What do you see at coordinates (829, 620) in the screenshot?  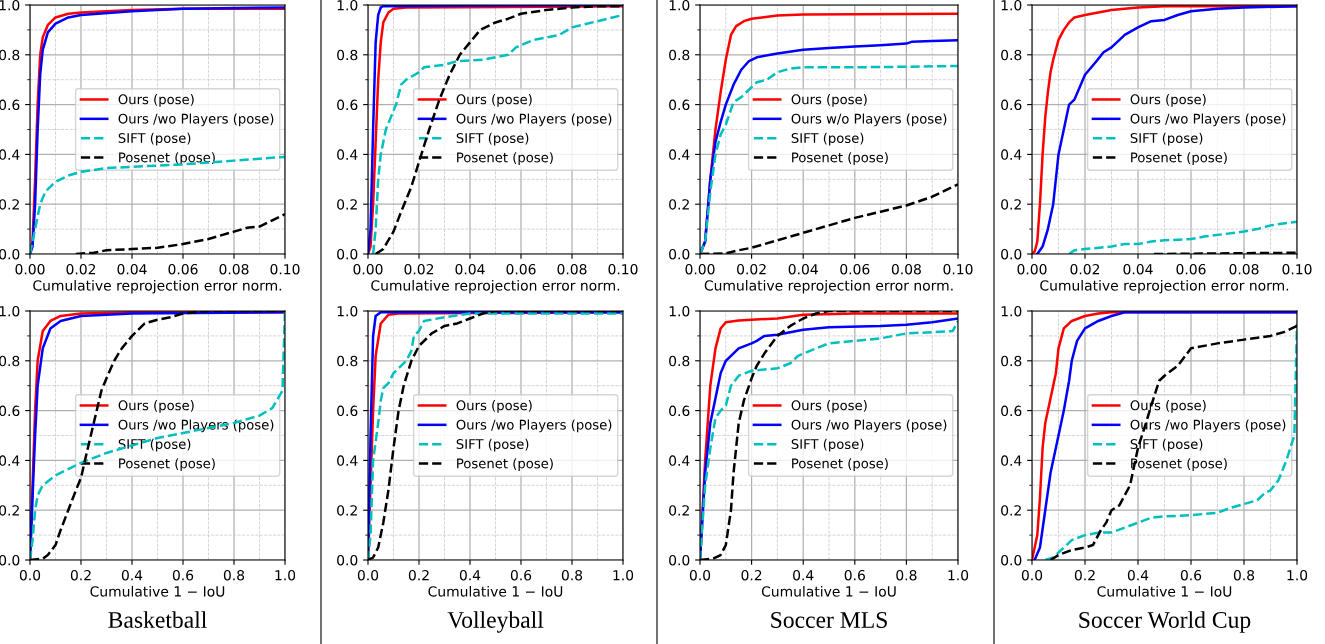 I see `text: Soccer MLS` at bounding box center [829, 620].